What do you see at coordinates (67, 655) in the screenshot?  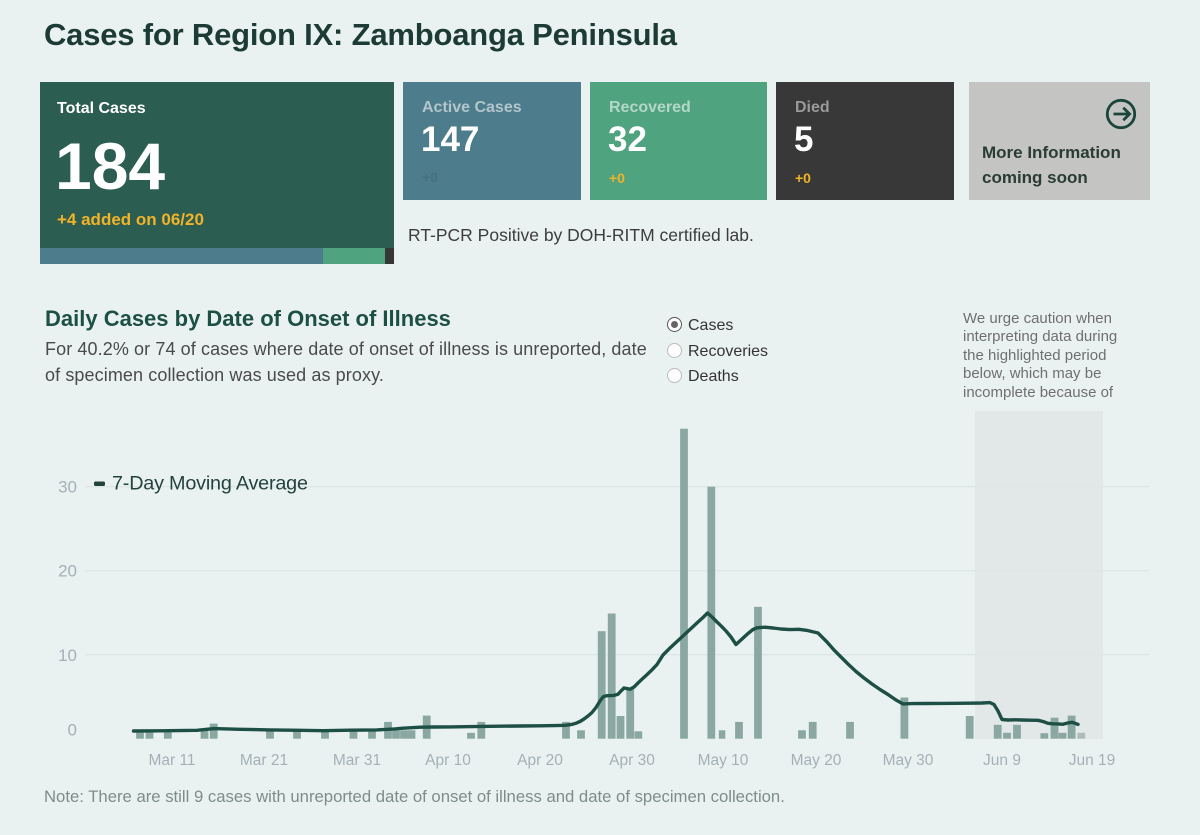 I see `svg-text: 10` at bounding box center [67, 655].